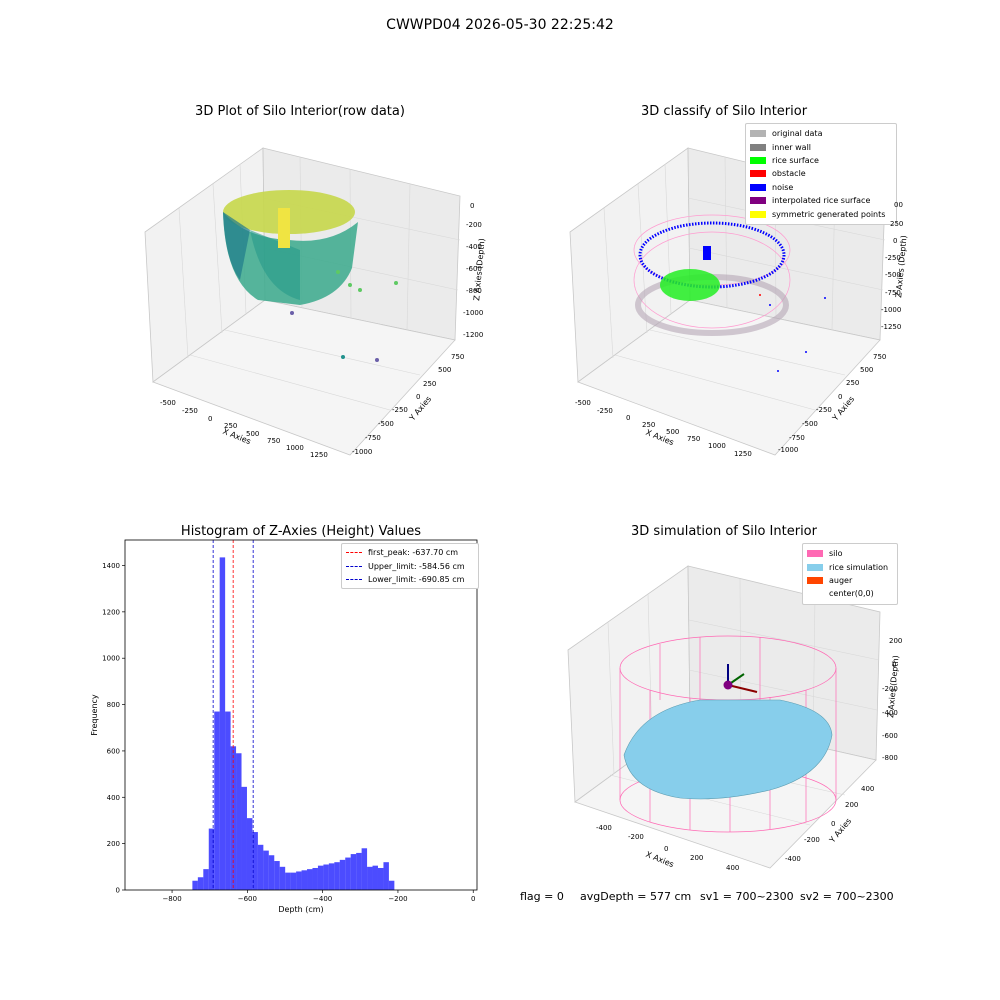 The image size is (1000, 1000). Describe the element at coordinates (373, 438) in the screenshot. I see `p1-ytick: -750` at that location.